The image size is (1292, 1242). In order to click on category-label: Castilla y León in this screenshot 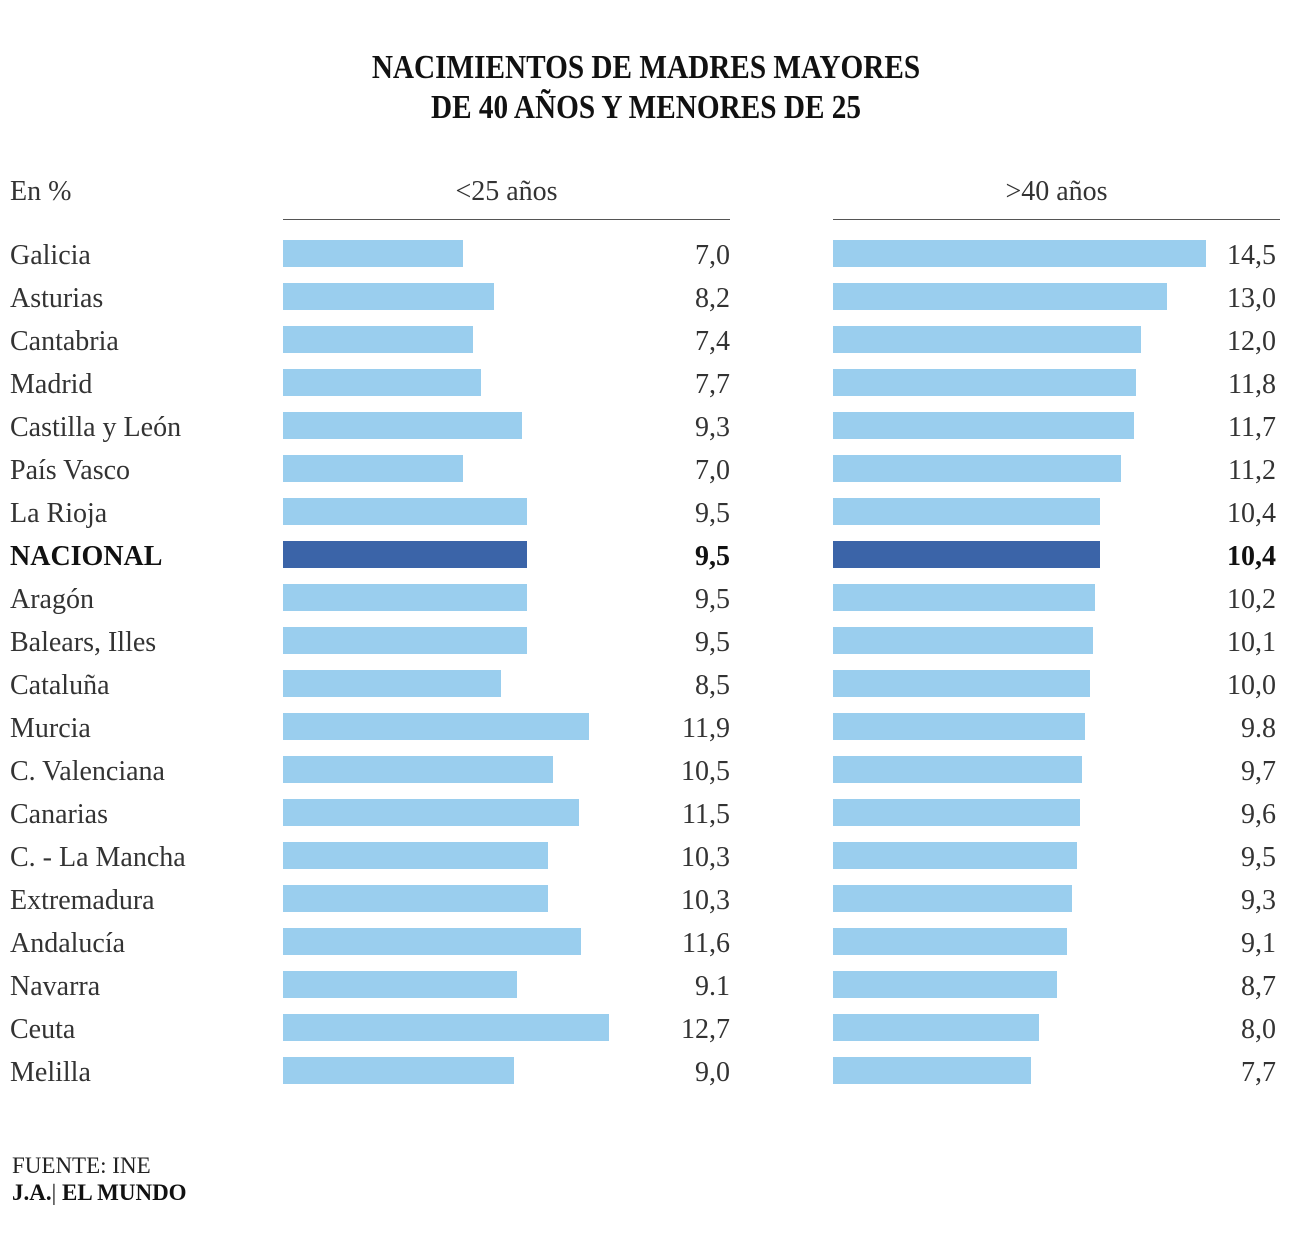, I will do `click(96, 427)`.